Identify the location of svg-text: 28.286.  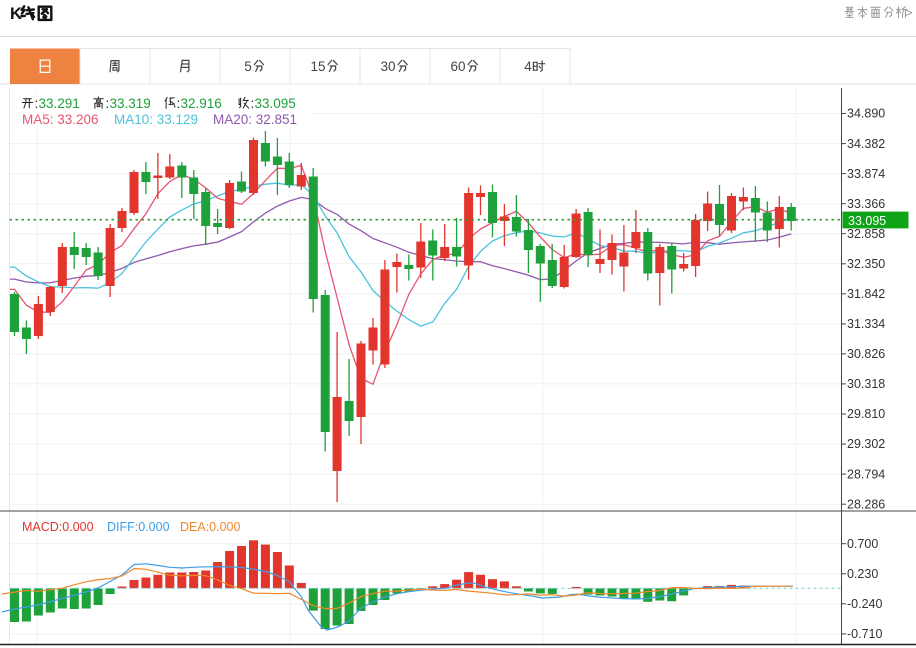
(866, 504).